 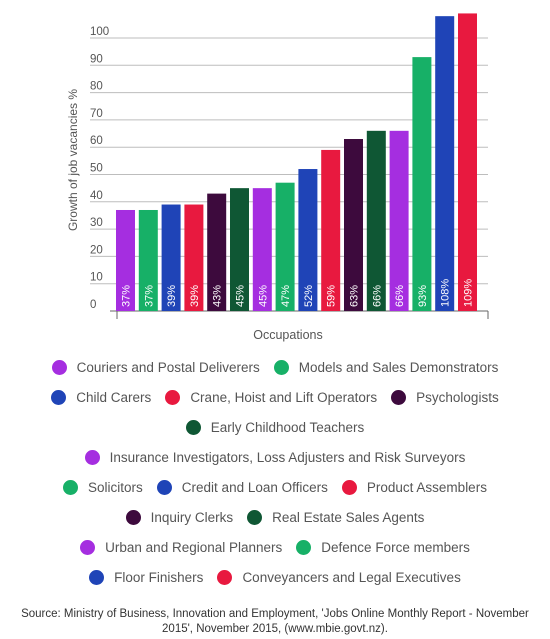 What do you see at coordinates (287, 427) in the screenshot?
I see `legend-label: Early Childhood Teachers` at bounding box center [287, 427].